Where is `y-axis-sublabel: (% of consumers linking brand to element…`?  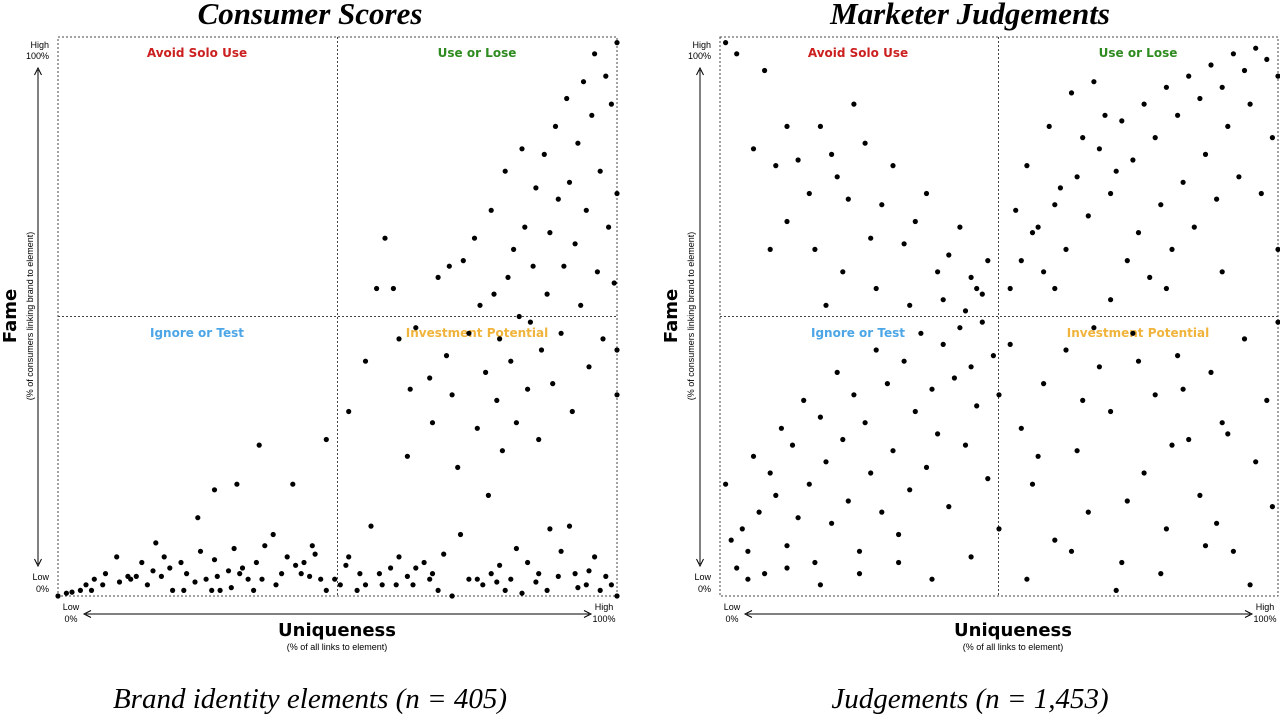 y-axis-sublabel: (% of consumers linking brand to element… is located at coordinates (691, 316).